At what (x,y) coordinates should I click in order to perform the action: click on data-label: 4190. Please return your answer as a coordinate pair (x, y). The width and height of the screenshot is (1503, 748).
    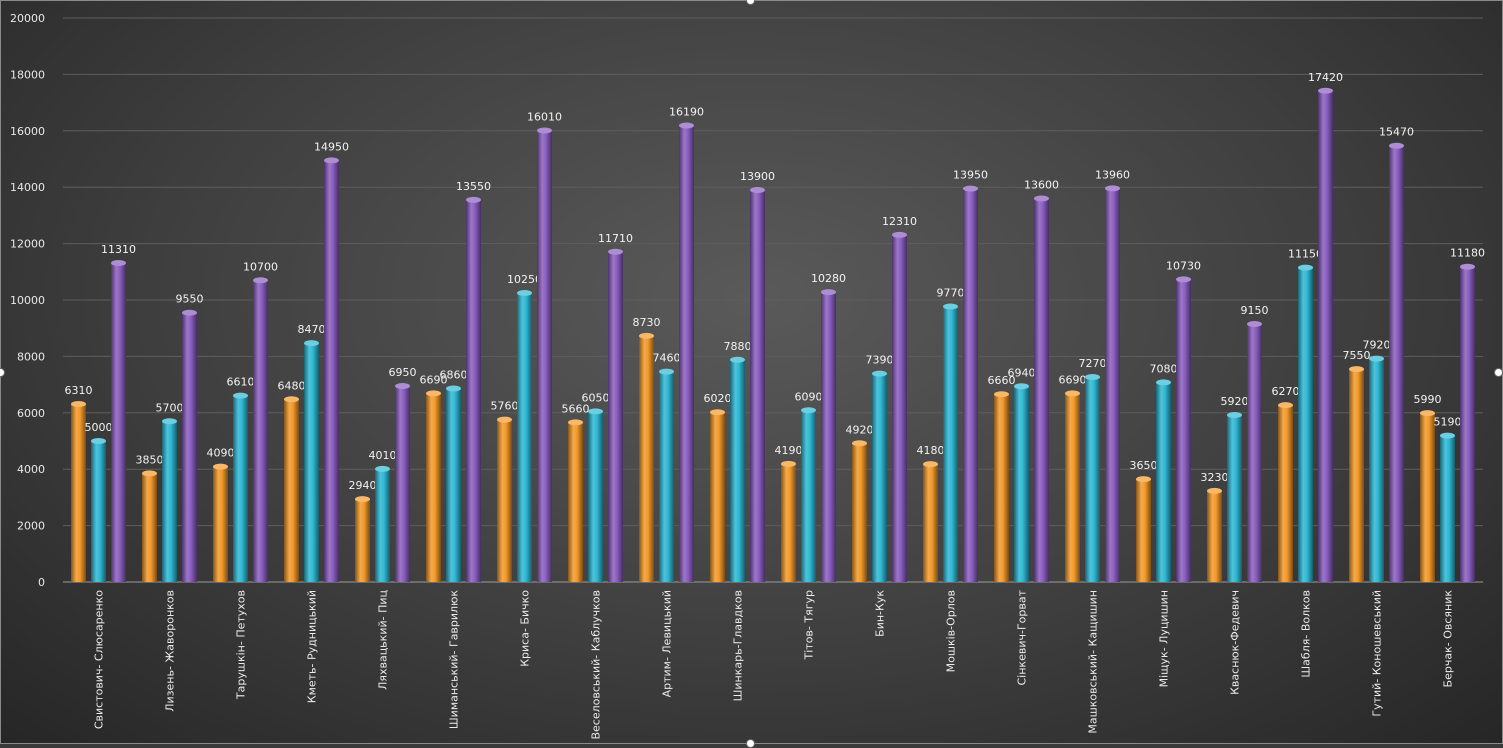
    Looking at the image, I should click on (789, 450).